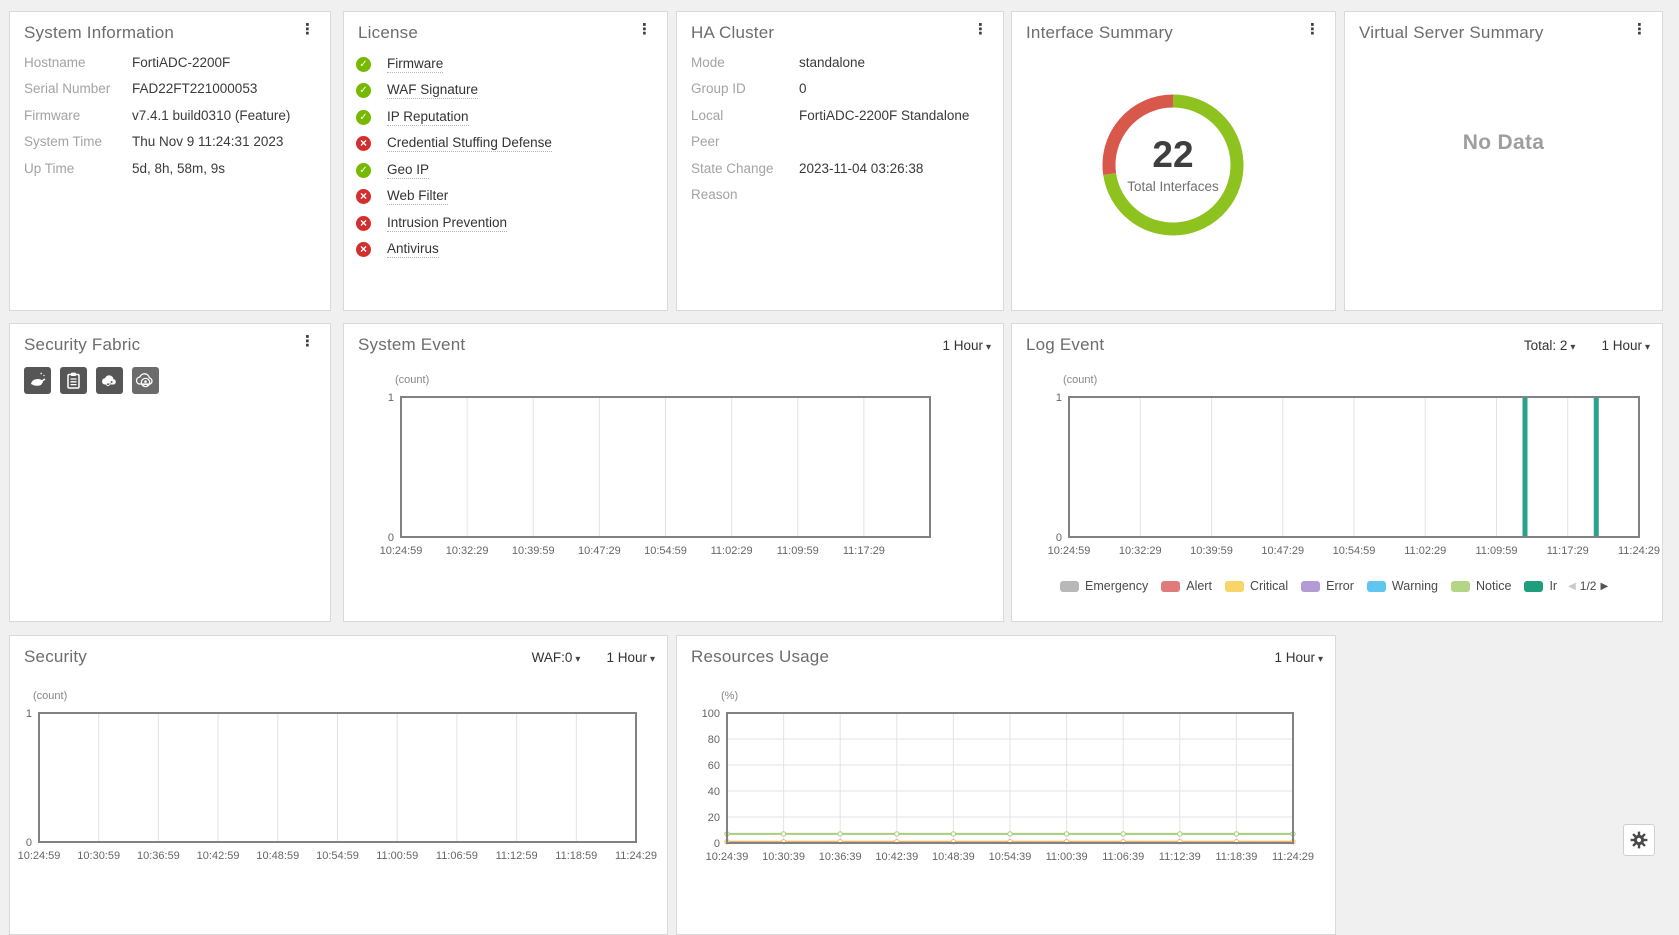  I want to click on legend-label: Error, so click(1340, 586).